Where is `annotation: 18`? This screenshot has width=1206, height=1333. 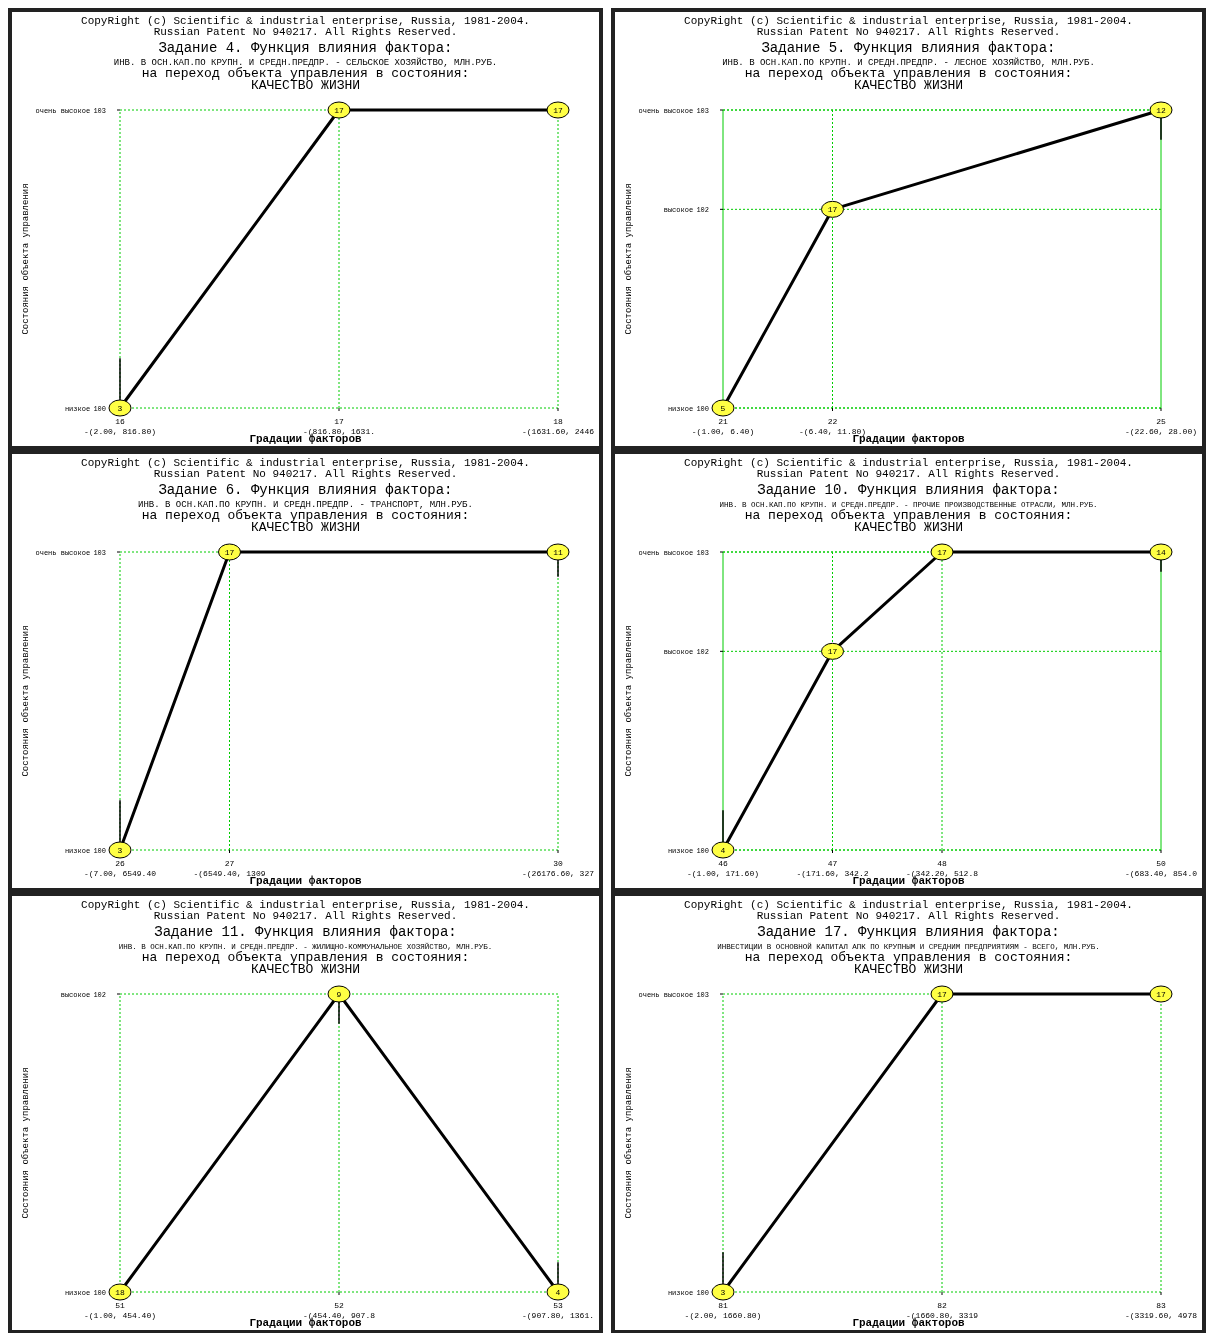 annotation: 18 is located at coordinates (120, 1292).